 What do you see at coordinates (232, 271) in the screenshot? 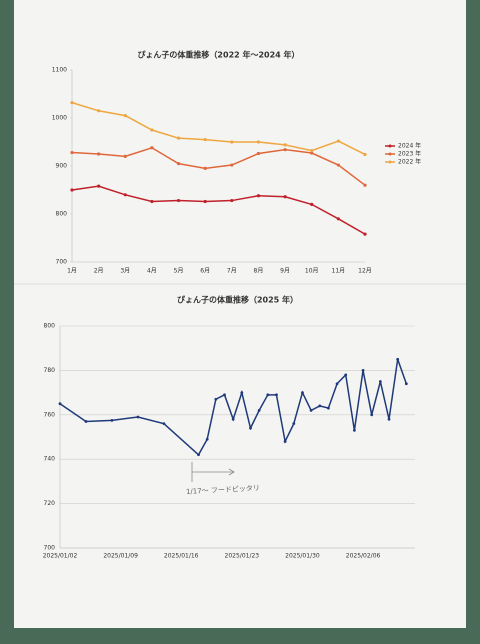
I see `x-tick-label: 7月` at bounding box center [232, 271].